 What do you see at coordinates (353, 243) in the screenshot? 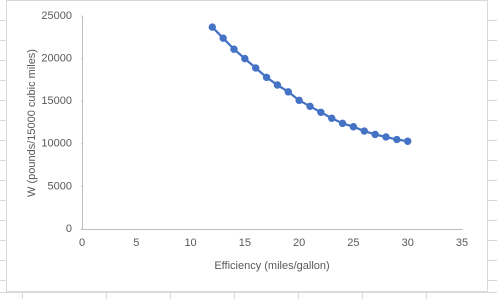
I see `x-tick-label: 25` at bounding box center [353, 243].